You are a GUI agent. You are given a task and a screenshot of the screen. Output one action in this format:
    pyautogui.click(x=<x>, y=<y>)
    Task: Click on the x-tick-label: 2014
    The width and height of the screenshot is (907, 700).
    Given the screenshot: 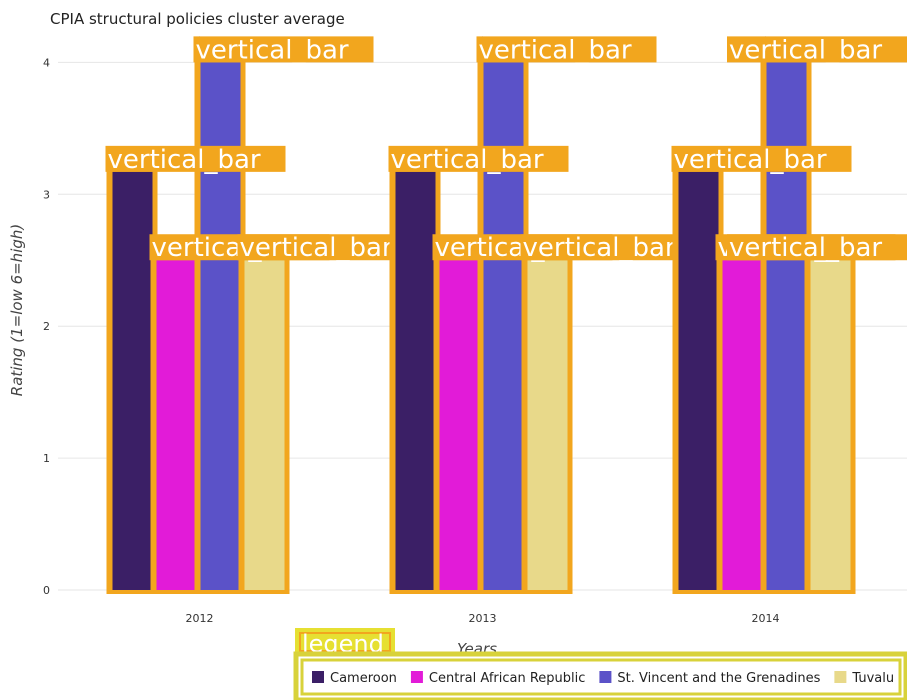 What is the action you would take?
    pyautogui.click(x=766, y=618)
    